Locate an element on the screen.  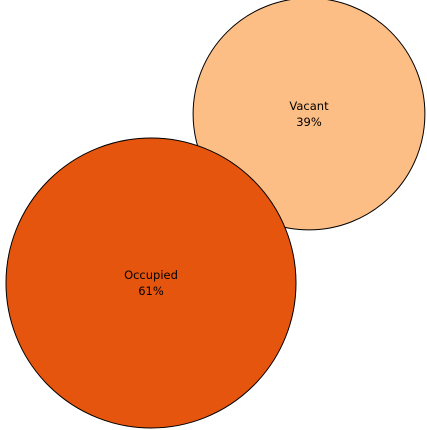
bubble-value-occupied: 61% is located at coordinates (151, 291).